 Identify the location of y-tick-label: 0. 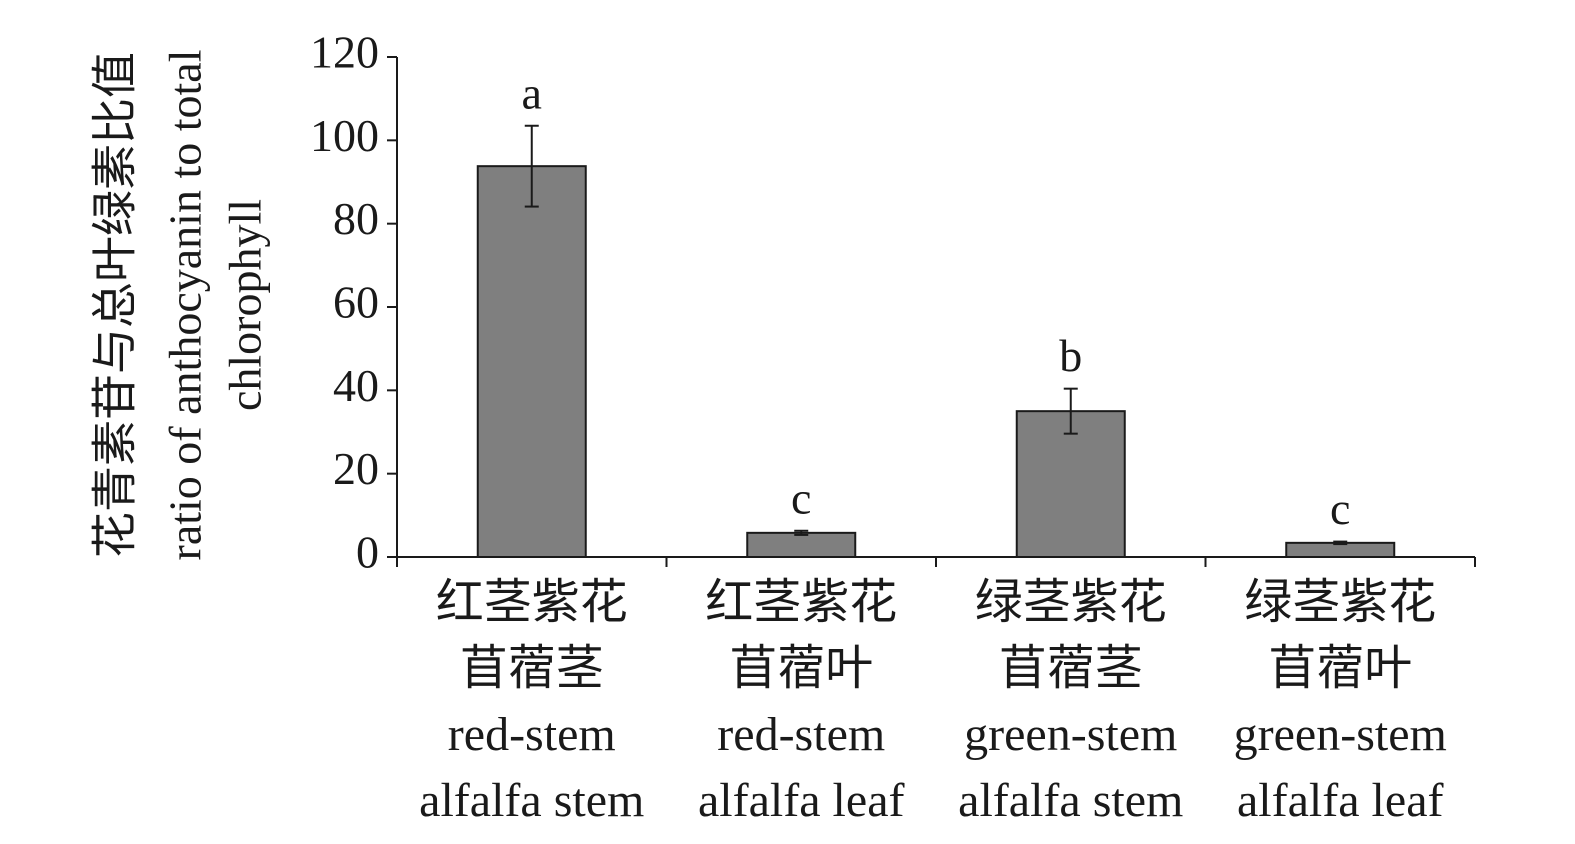
(367, 552).